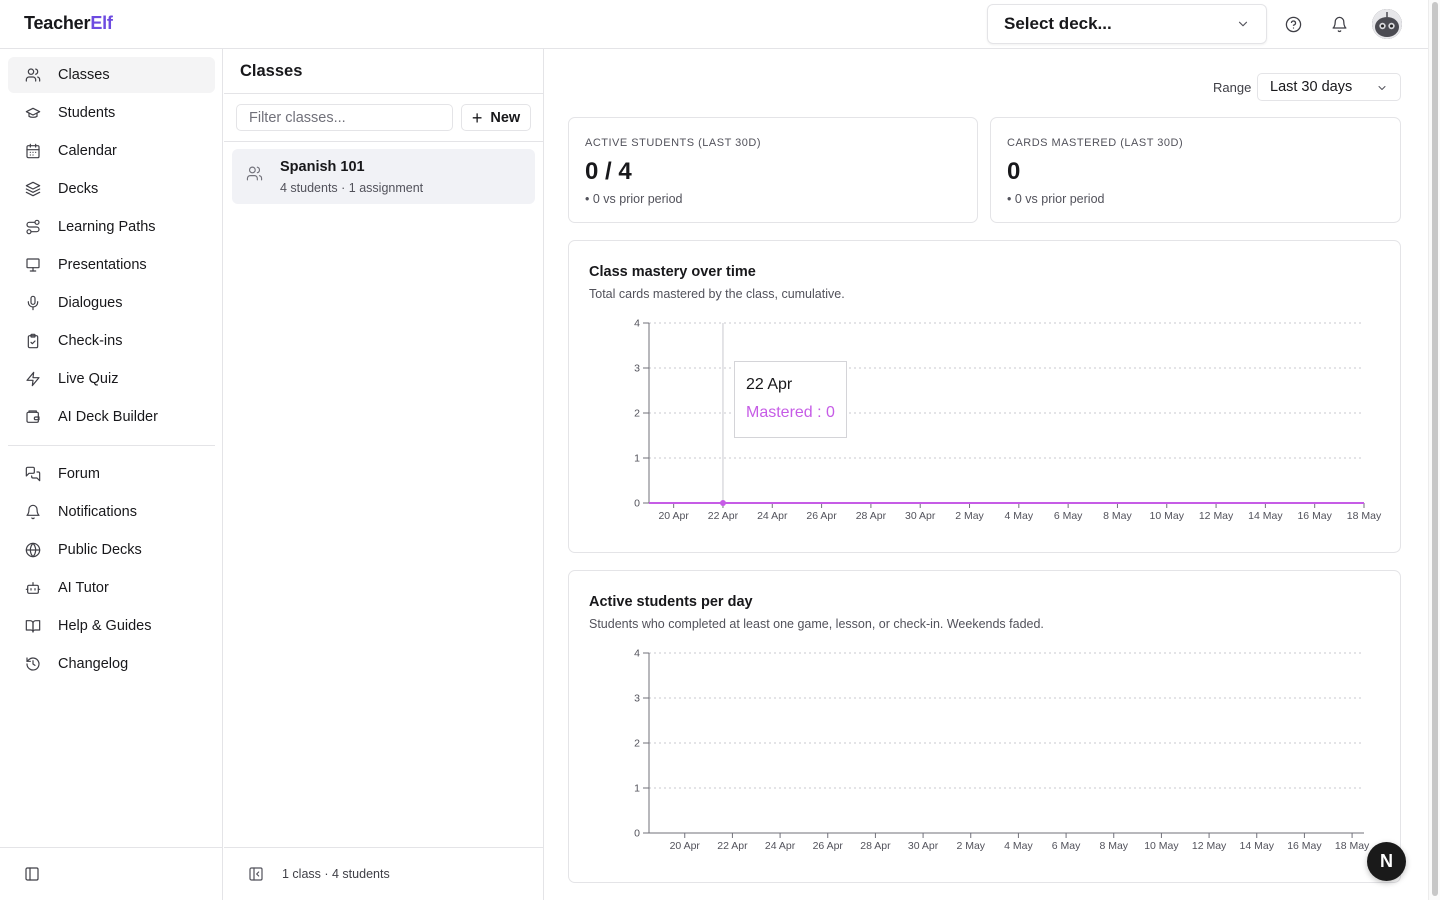  I want to click on sidebar-item-check-ins: Check-ins, so click(111, 341).